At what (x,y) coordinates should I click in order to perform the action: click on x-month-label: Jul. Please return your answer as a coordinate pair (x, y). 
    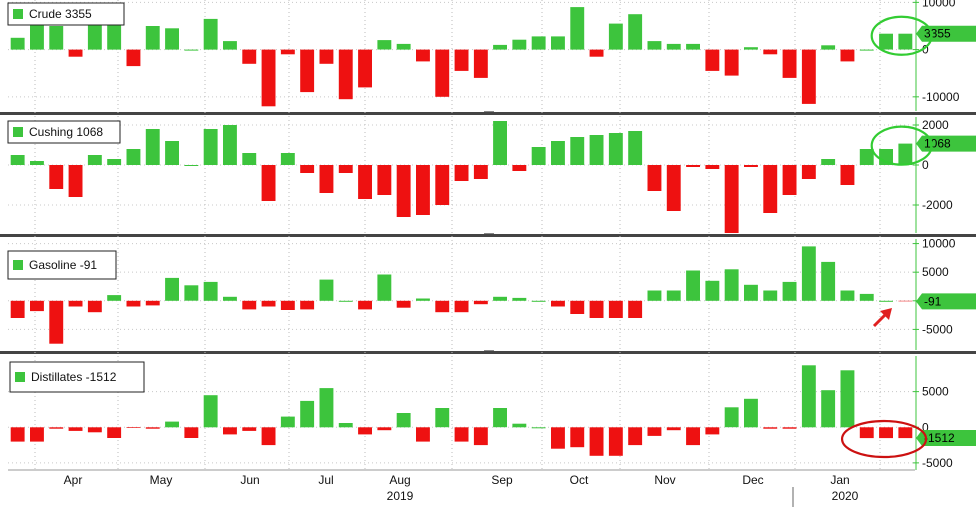
    Looking at the image, I should click on (325, 480).